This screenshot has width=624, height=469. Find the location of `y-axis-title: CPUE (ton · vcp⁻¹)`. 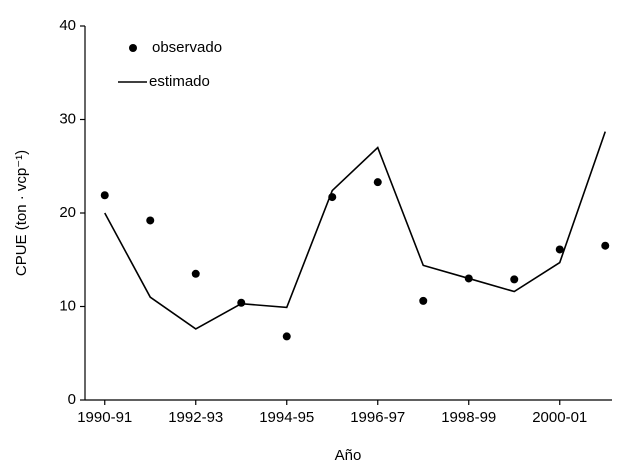

y-axis-title: CPUE (ton · vcp⁻¹) is located at coordinates (21, 213).